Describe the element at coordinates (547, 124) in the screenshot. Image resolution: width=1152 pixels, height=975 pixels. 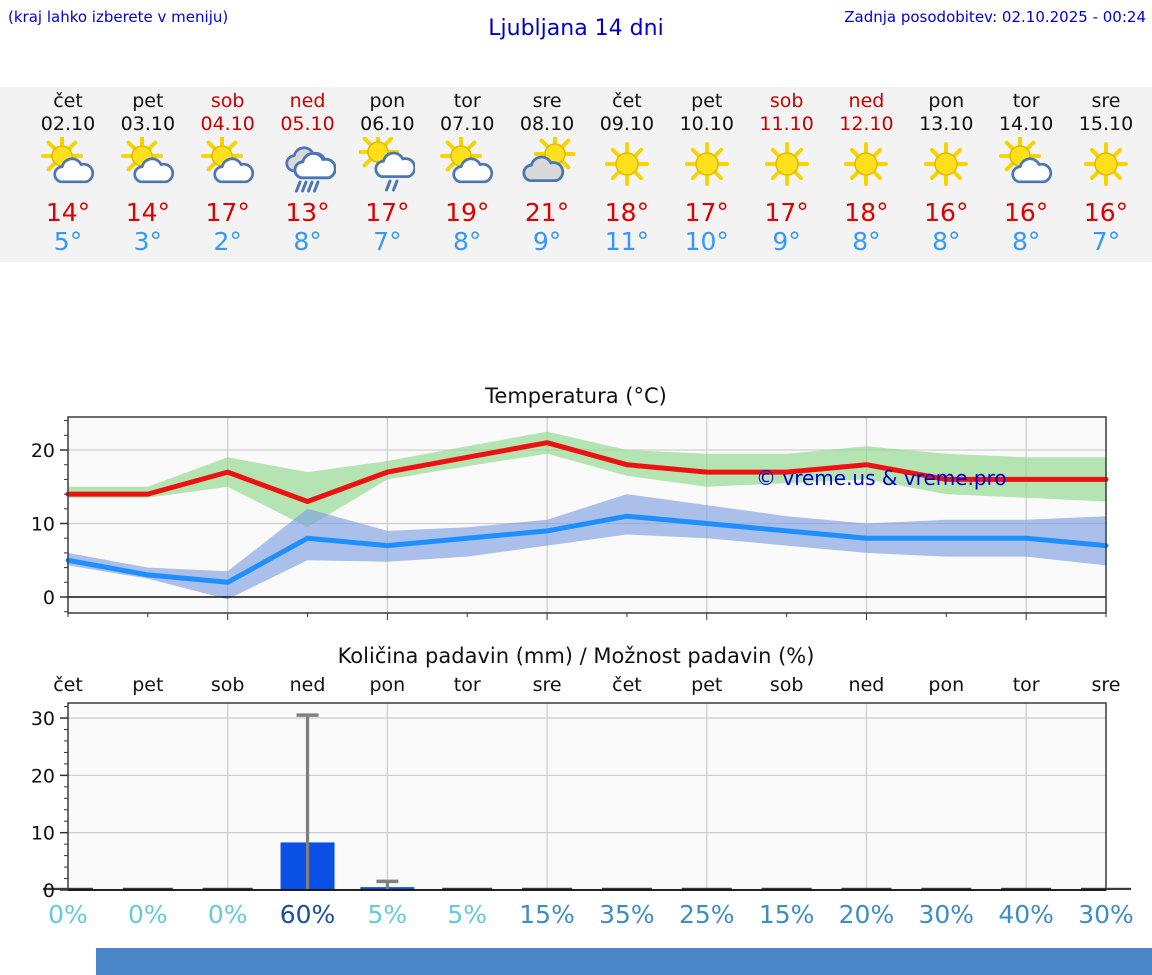
I see `day-date: 08.10` at that location.